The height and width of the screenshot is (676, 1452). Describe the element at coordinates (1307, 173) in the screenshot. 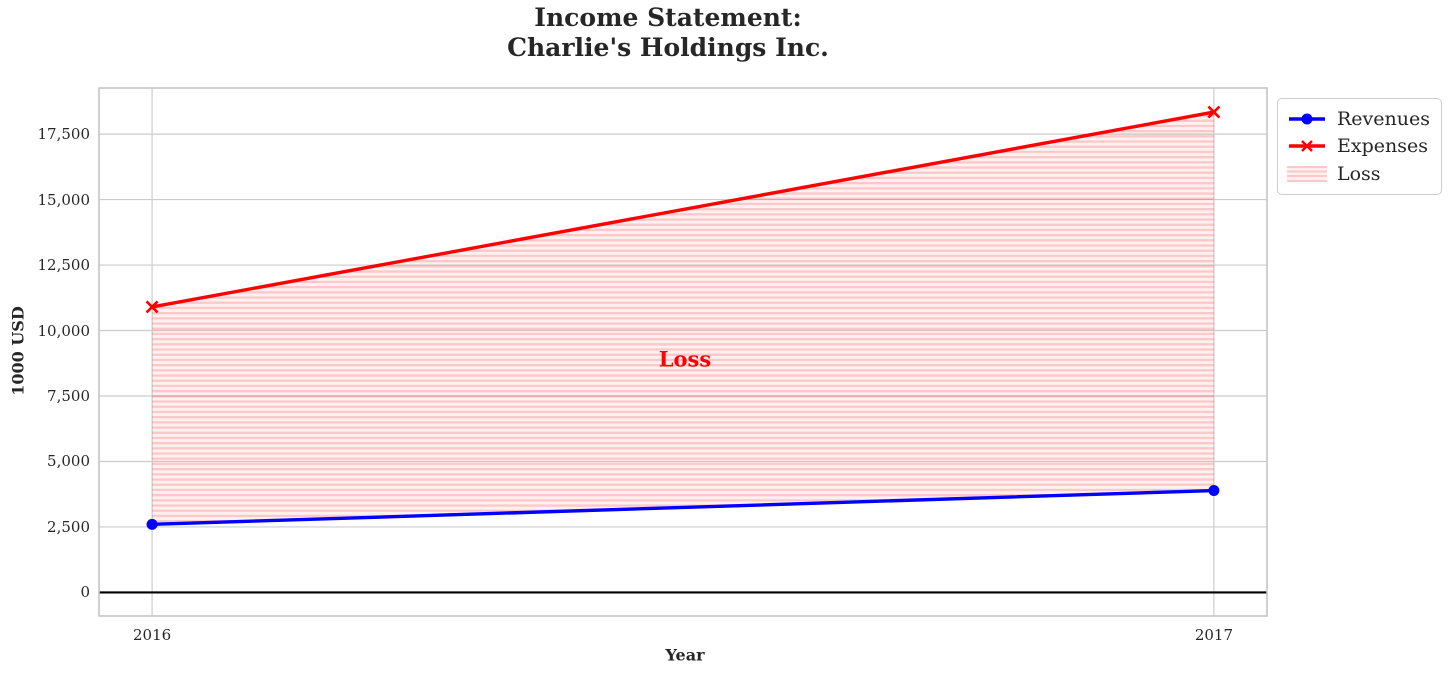

I see `loss-hatch-patch-icon` at that location.